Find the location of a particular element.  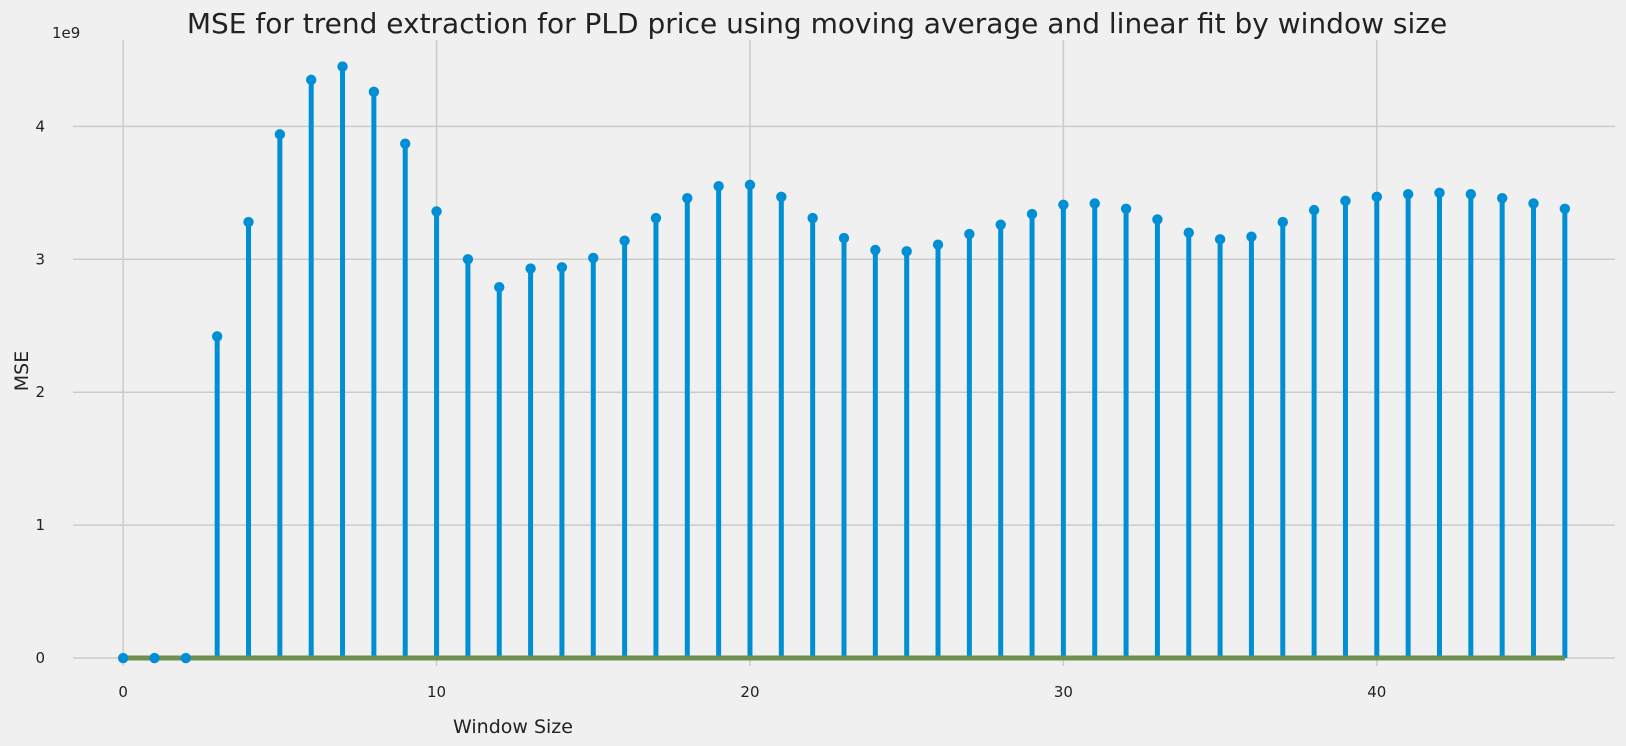

y-axis-scale-label: 1e9 is located at coordinates (66, 33).